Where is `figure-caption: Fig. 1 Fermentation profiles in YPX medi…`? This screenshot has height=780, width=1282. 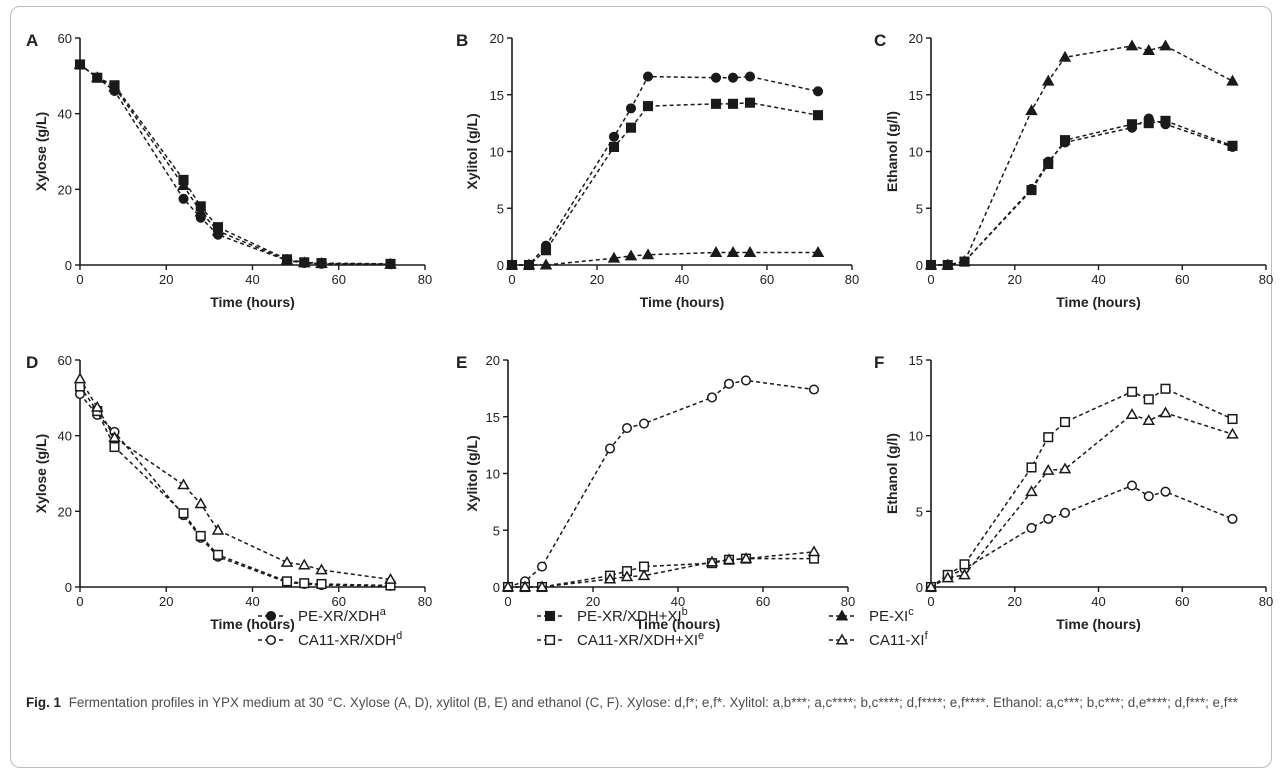
figure-caption: Fig. 1 Fermentation profiles in YPX medi… is located at coordinates (641, 702).